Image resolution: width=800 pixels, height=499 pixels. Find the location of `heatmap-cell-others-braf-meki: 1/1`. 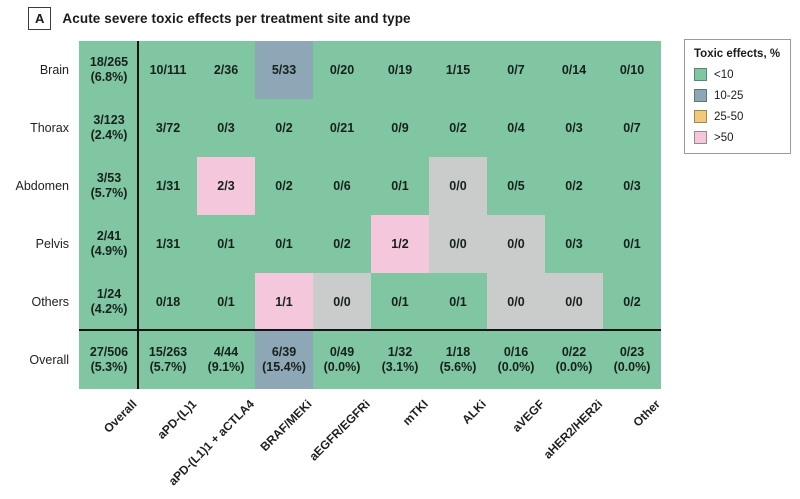

heatmap-cell-others-braf-meki: 1/1 is located at coordinates (284, 302).